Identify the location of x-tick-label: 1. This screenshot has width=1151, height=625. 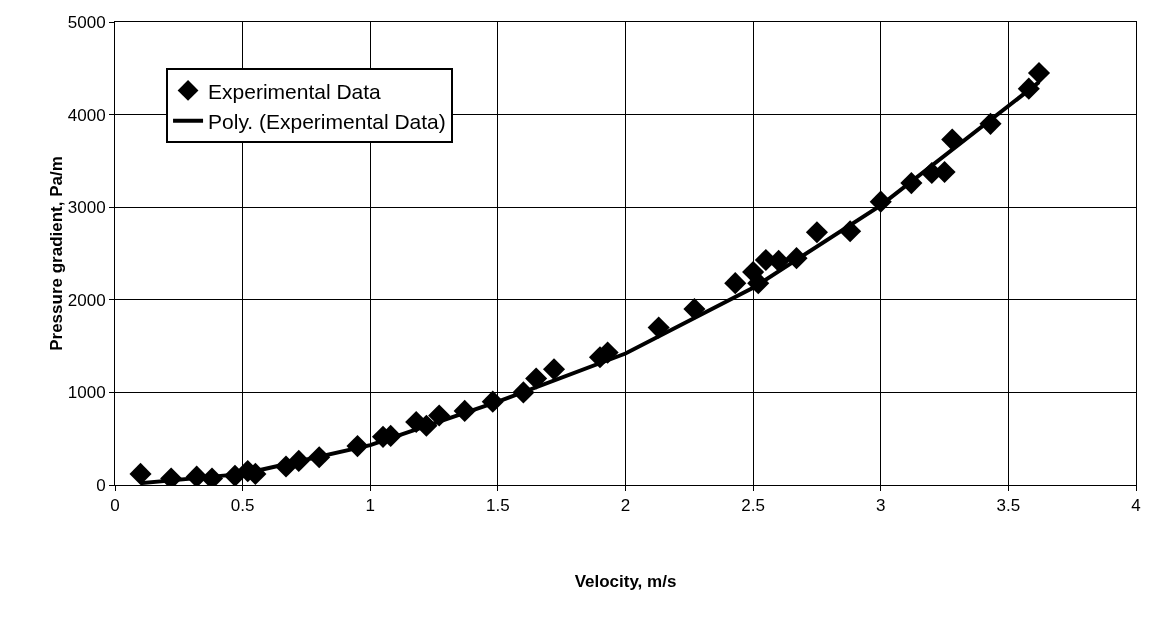
(370, 506).